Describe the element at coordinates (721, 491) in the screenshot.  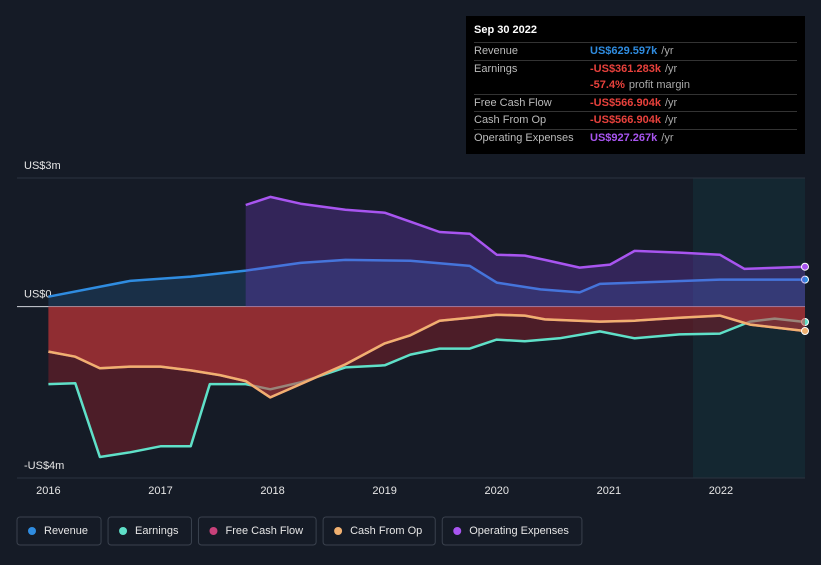
I see `x-tick-label: 2022` at that location.